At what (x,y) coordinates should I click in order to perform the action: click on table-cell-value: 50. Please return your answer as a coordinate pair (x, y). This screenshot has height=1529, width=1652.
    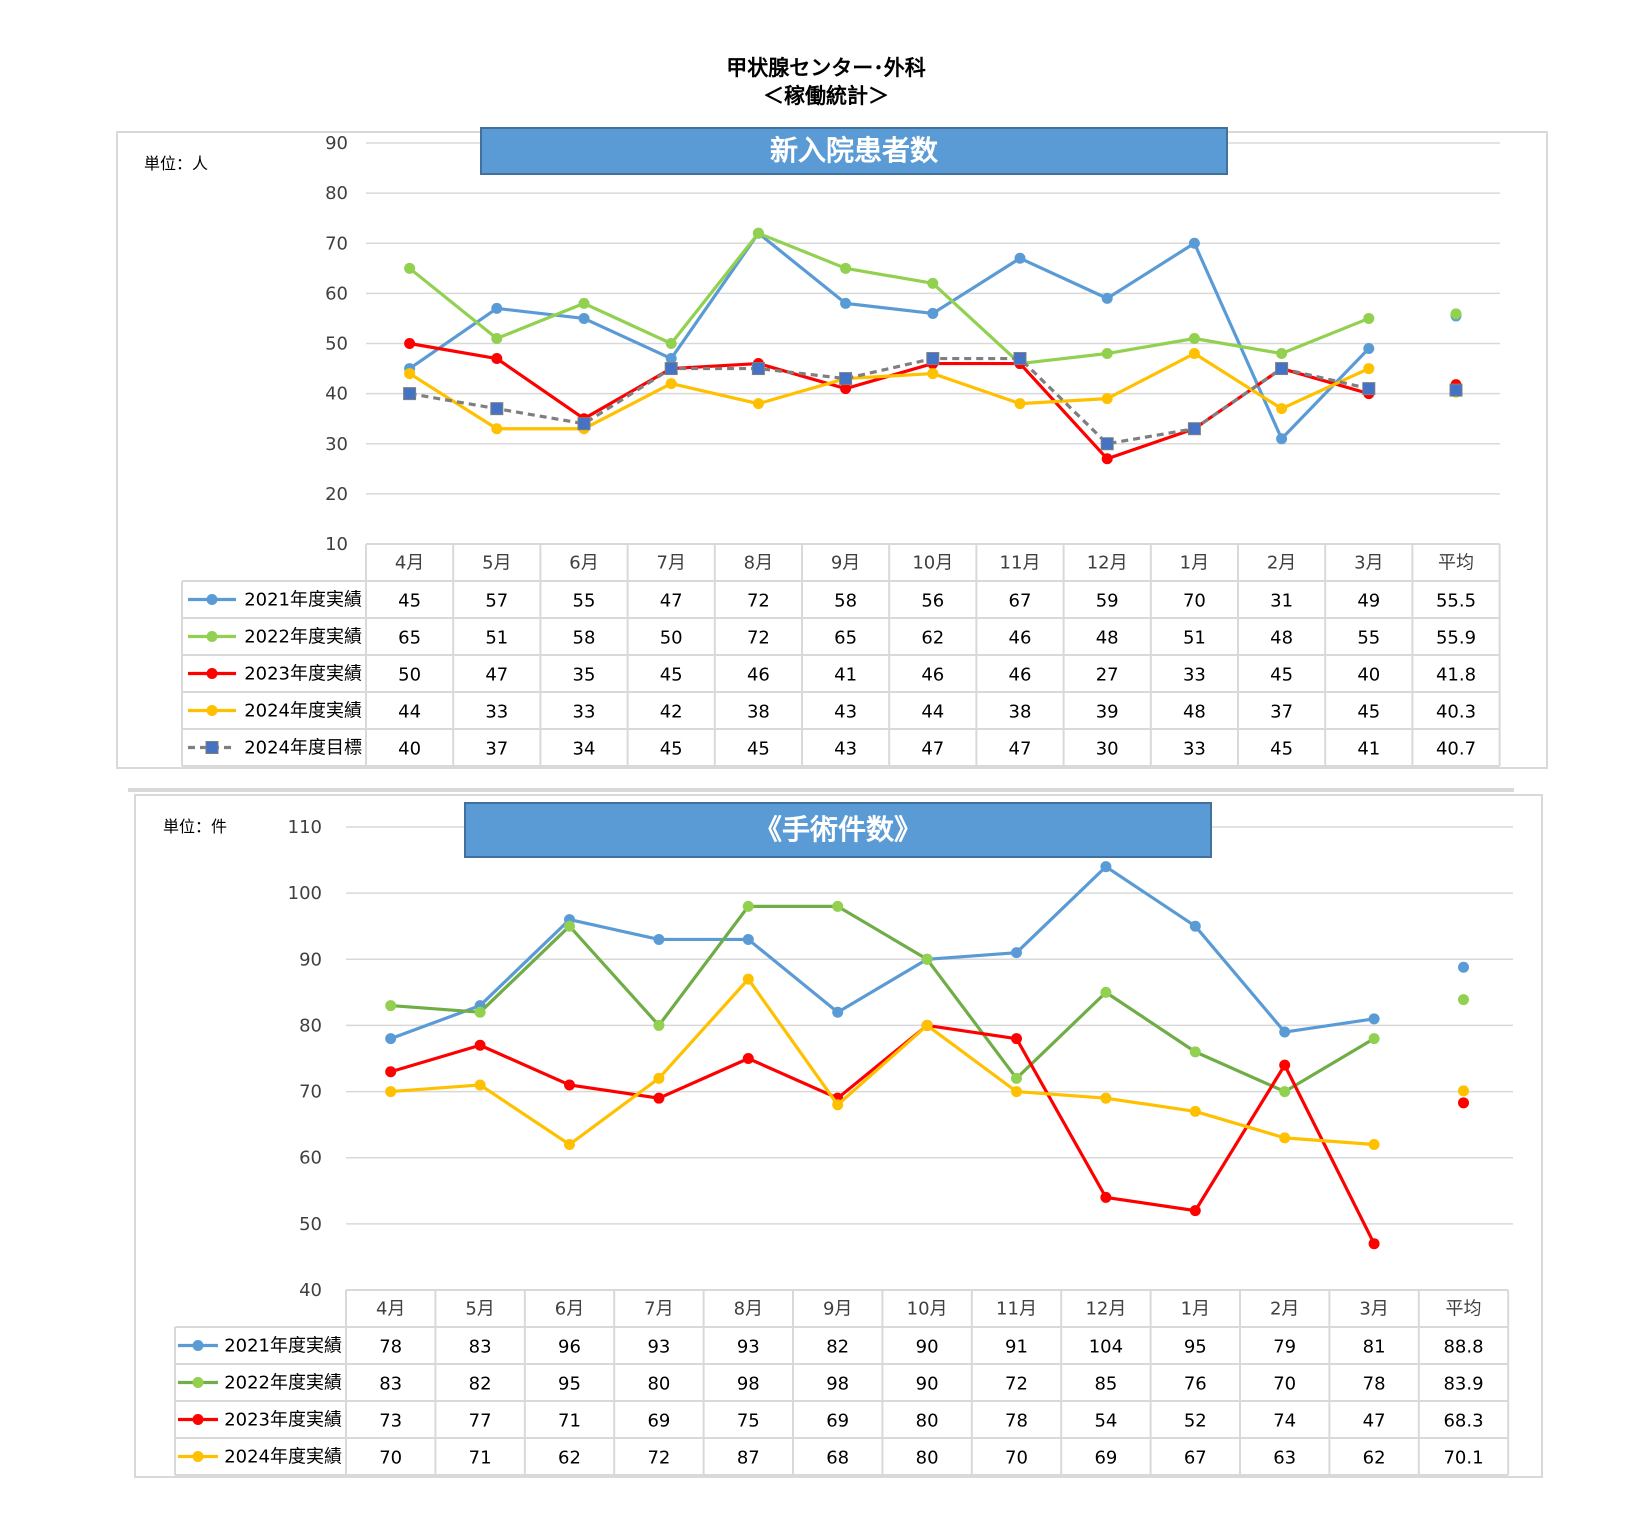
    Looking at the image, I should click on (671, 638).